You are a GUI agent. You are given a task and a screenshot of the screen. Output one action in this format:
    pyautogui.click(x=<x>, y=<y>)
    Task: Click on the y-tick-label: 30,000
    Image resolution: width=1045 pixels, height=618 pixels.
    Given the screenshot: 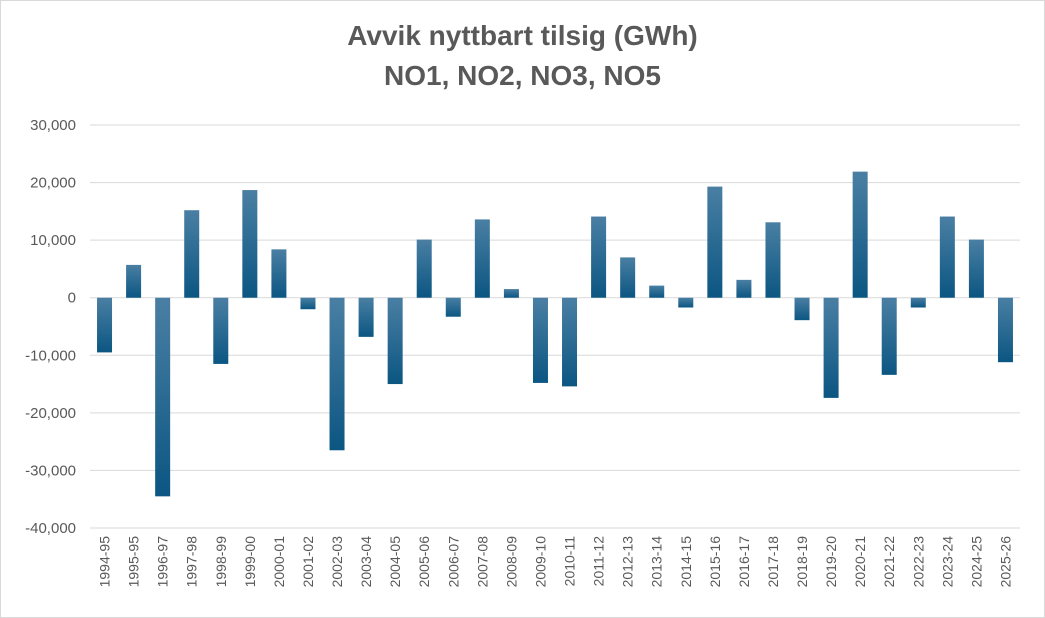 What is the action you would take?
    pyautogui.click(x=53, y=125)
    